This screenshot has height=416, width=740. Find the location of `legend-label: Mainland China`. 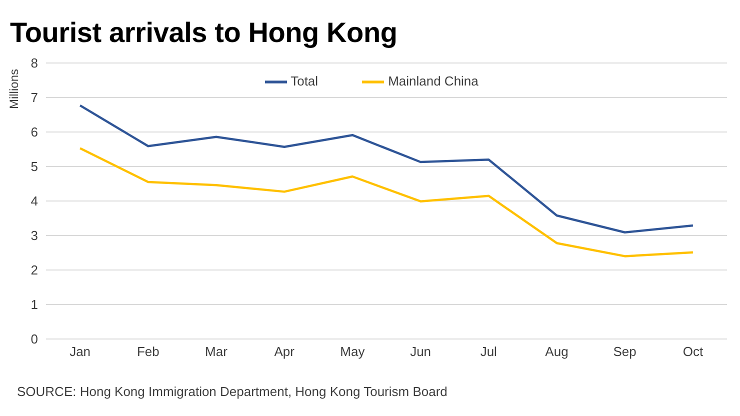

legend-label: Mainland China is located at coordinates (433, 80).